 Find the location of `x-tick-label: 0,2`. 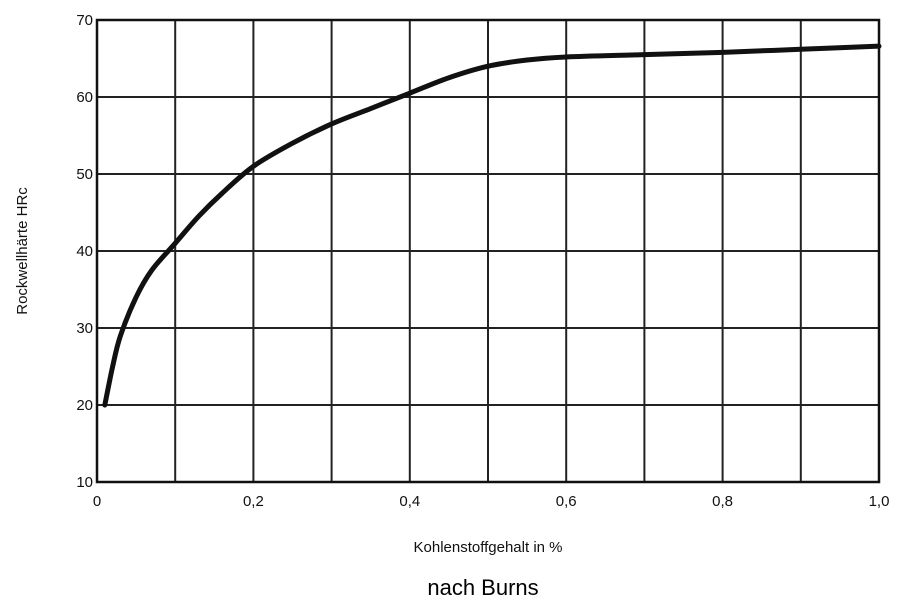

x-tick-label: 0,2 is located at coordinates (253, 501).